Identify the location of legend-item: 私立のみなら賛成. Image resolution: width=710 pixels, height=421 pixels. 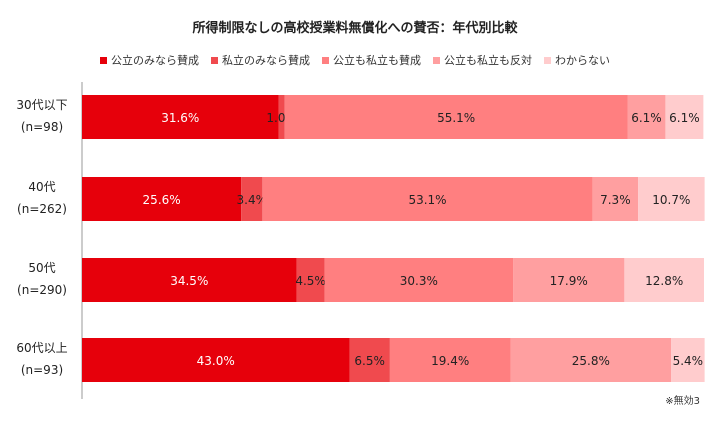
(260, 60).